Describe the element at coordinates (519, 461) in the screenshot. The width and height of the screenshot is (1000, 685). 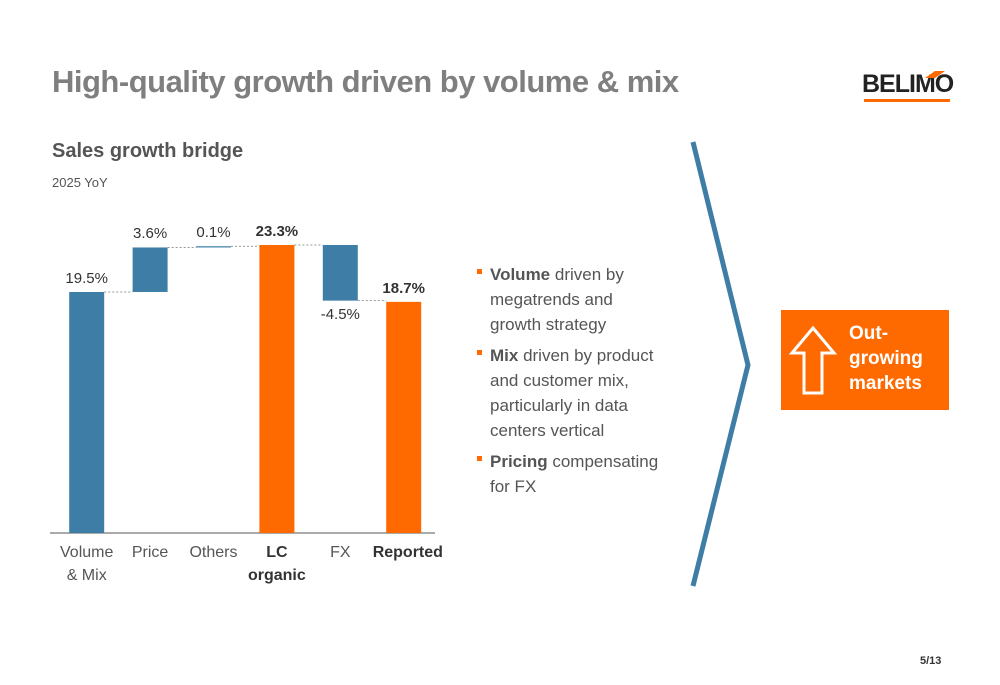
I see `bullet-bold: Pricing` at that location.